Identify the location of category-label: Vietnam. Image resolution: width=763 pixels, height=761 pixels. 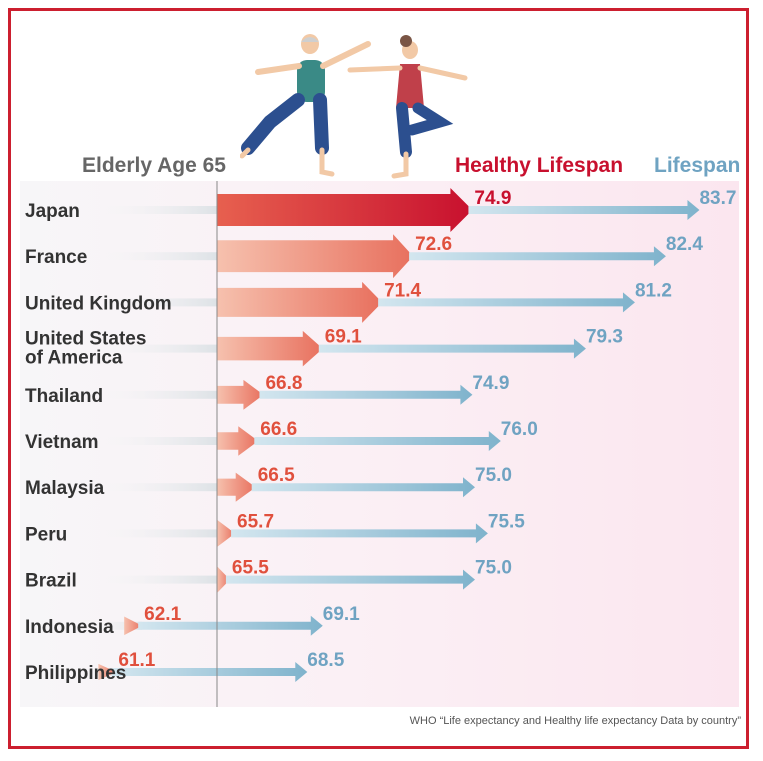
(62, 442).